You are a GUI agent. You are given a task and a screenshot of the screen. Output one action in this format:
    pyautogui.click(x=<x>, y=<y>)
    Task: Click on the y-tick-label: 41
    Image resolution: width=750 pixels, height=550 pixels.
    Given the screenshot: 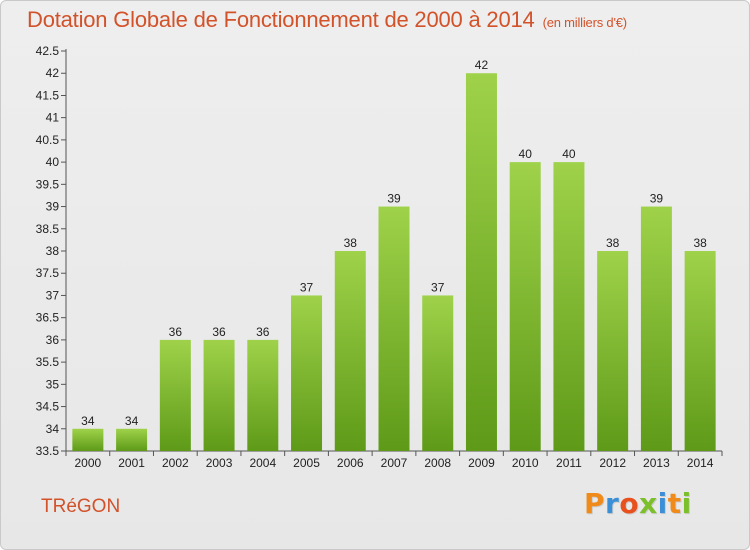 What is the action you would take?
    pyautogui.click(x=53, y=118)
    